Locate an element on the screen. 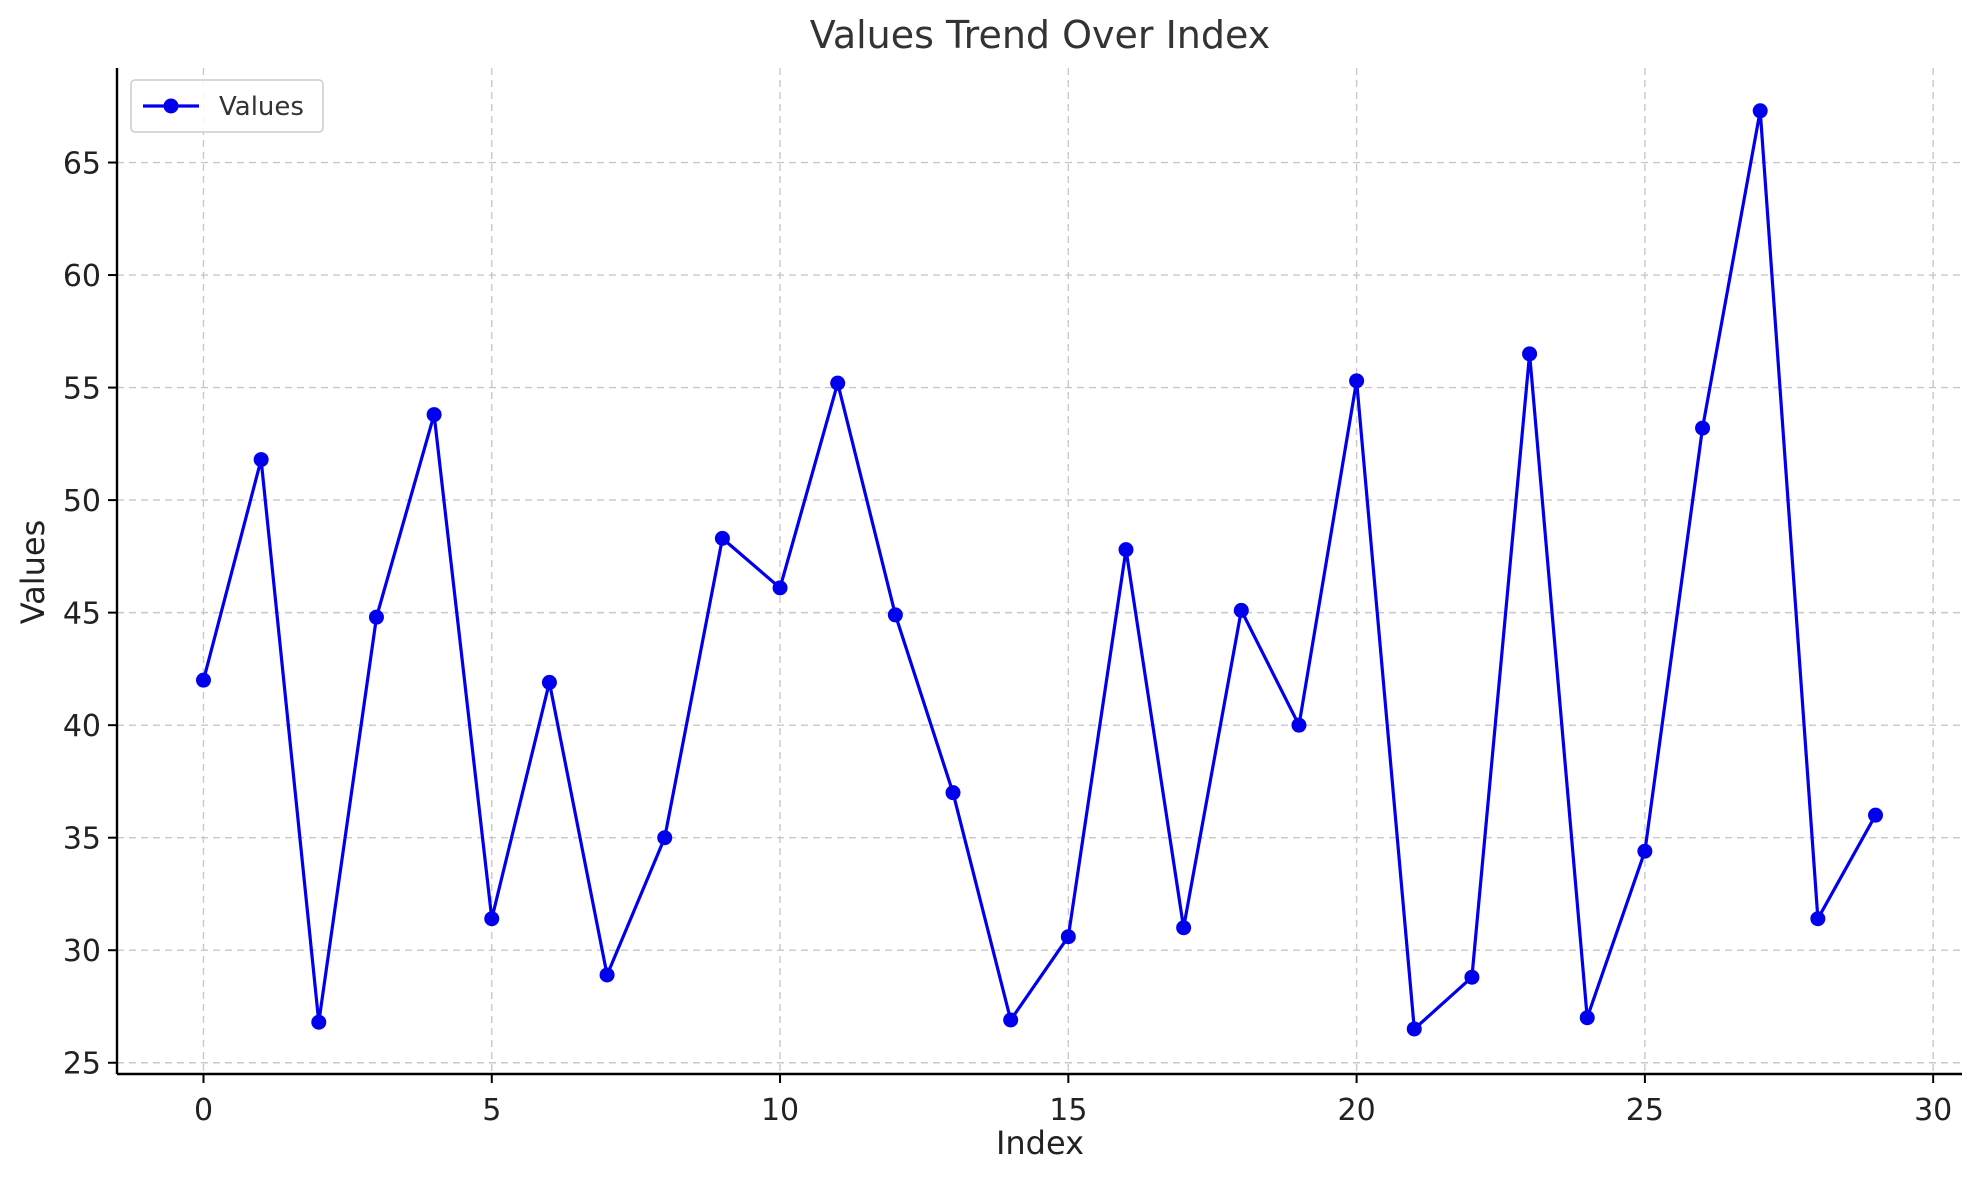 The image size is (1979, 1180). x-tick-label: 15 is located at coordinates (1068, 1110).